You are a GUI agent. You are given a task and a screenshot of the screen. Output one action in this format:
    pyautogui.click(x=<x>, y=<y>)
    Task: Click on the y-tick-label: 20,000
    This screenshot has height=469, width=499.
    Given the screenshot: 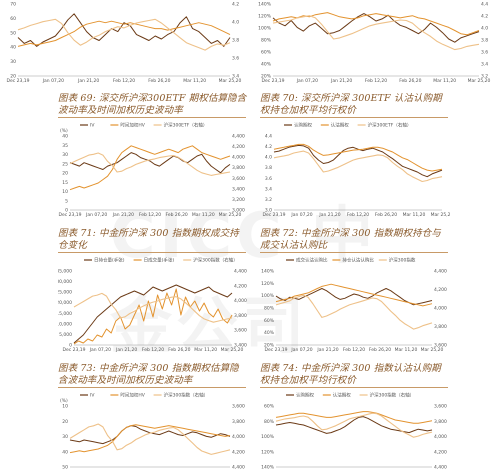 What is the action you would take?
    pyautogui.click(x=65, y=303)
    